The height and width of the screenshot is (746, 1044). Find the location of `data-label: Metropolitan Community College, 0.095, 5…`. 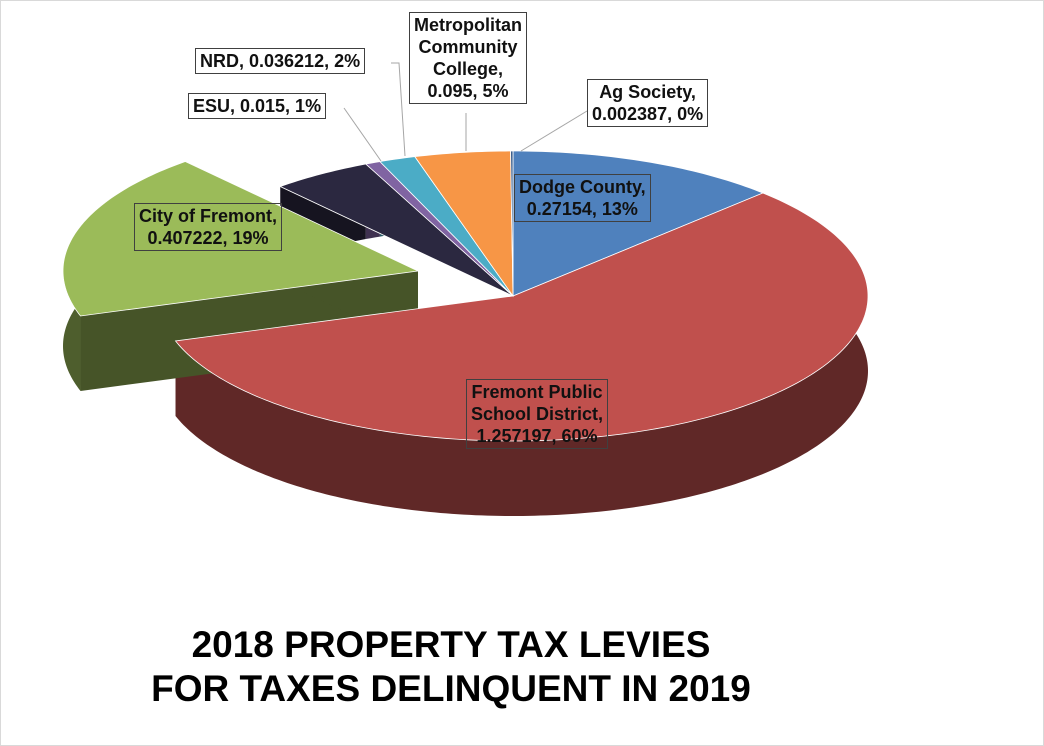

data-label: Metropolitan Community College, 0.095, 5… is located at coordinates (468, 58).